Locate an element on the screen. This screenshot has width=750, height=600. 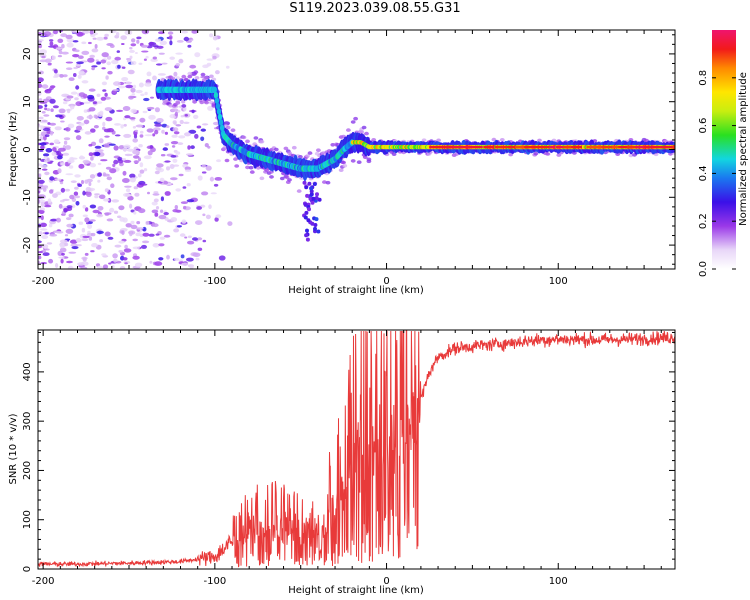
colorbar-tick-label: 0.4 is located at coordinates (703, 173).